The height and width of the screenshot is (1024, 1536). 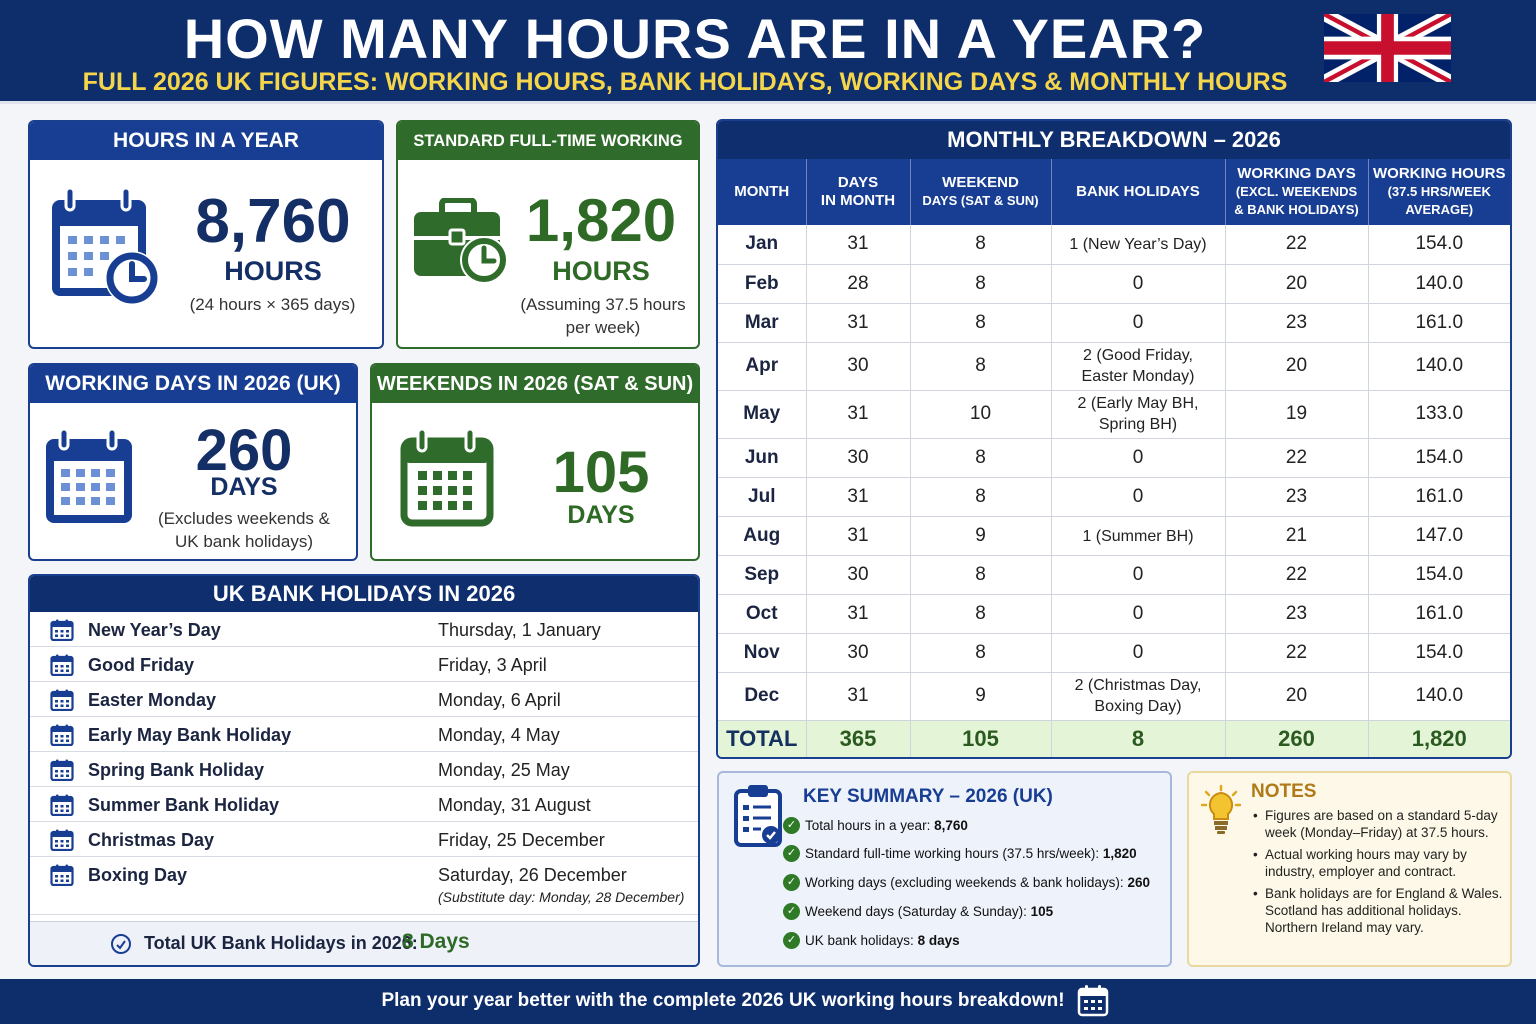 I want to click on cell-days: 30, so click(x=858, y=653).